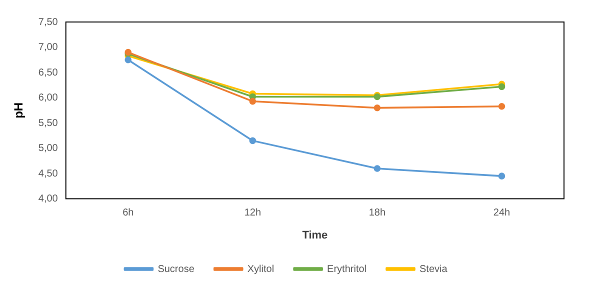  Describe the element at coordinates (253, 213) in the screenshot. I see `x-tick-label: 12h` at that location.